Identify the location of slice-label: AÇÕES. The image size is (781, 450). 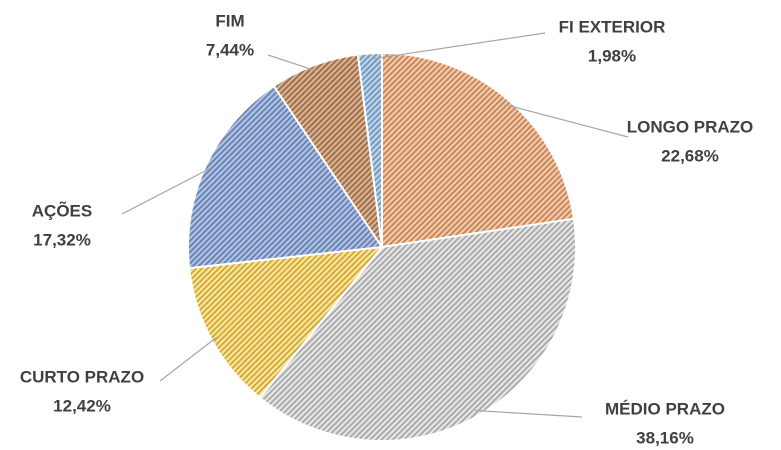
(62, 210).